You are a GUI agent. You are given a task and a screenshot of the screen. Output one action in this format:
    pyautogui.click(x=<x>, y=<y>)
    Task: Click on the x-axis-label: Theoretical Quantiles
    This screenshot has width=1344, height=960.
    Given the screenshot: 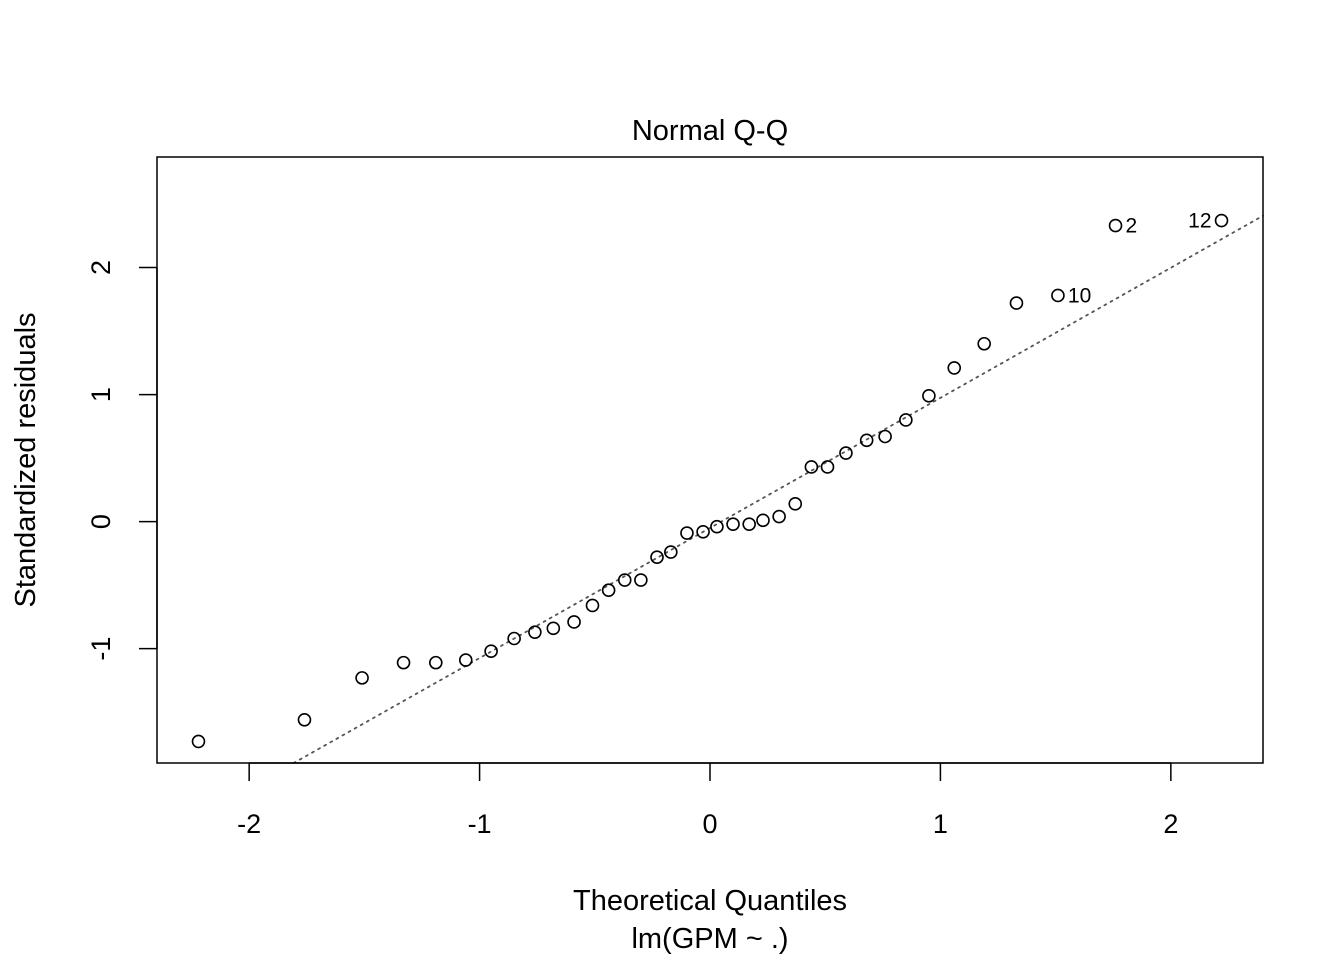 What is the action you would take?
    pyautogui.click(x=710, y=901)
    